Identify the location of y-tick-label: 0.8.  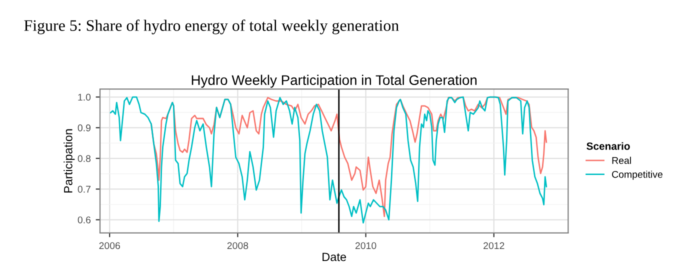
(84, 158).